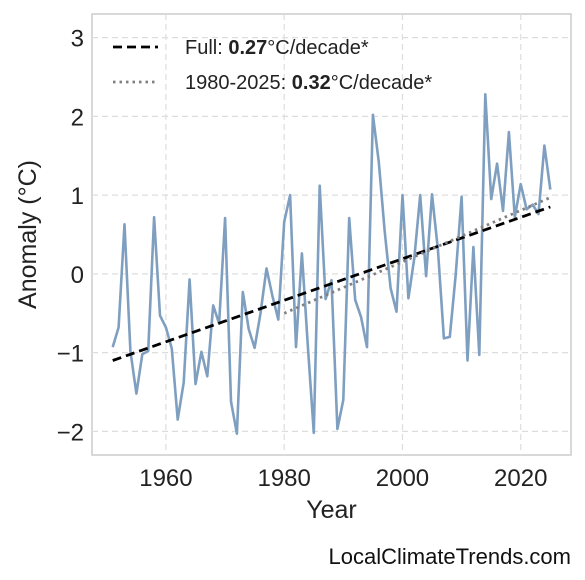 The width and height of the screenshot is (585, 580). What do you see at coordinates (77, 275) in the screenshot?
I see `y-tick-label: 0` at bounding box center [77, 275].